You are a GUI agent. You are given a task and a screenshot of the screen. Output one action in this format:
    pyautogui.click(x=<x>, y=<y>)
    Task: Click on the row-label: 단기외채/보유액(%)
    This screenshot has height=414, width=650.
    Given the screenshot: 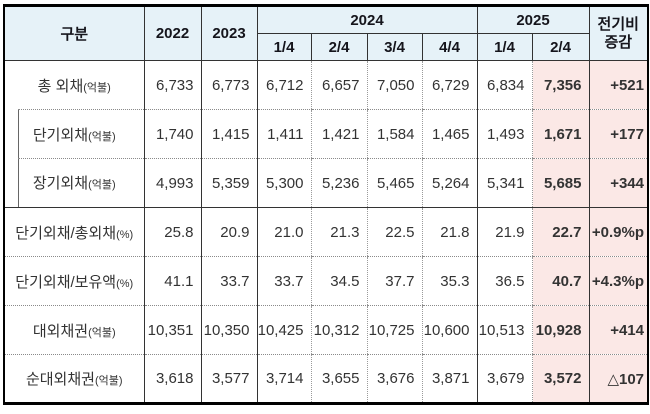 What is the action you would take?
    pyautogui.click(x=74, y=281)
    